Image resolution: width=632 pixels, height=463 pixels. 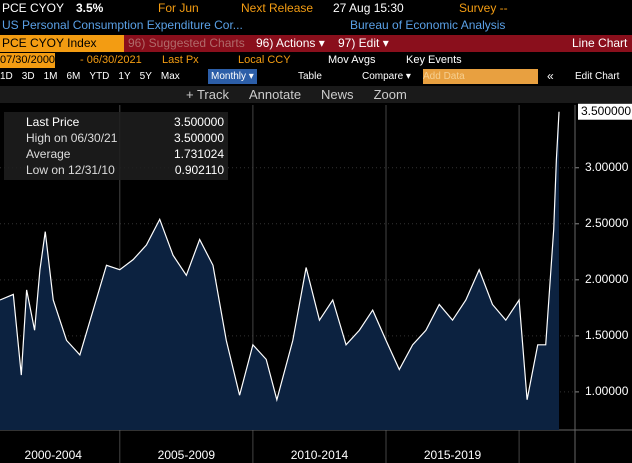 What do you see at coordinates (145, 76) in the screenshot?
I see `range-button: 5Y` at bounding box center [145, 76].